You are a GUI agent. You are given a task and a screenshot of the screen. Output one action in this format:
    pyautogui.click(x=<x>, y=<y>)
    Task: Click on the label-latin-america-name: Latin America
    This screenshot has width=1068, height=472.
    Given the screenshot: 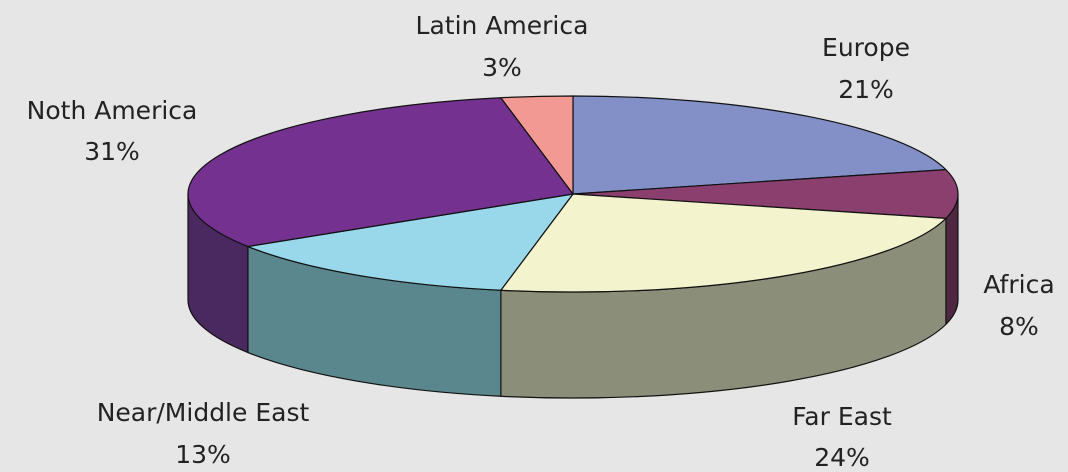 What is the action you would take?
    pyautogui.click(x=502, y=25)
    